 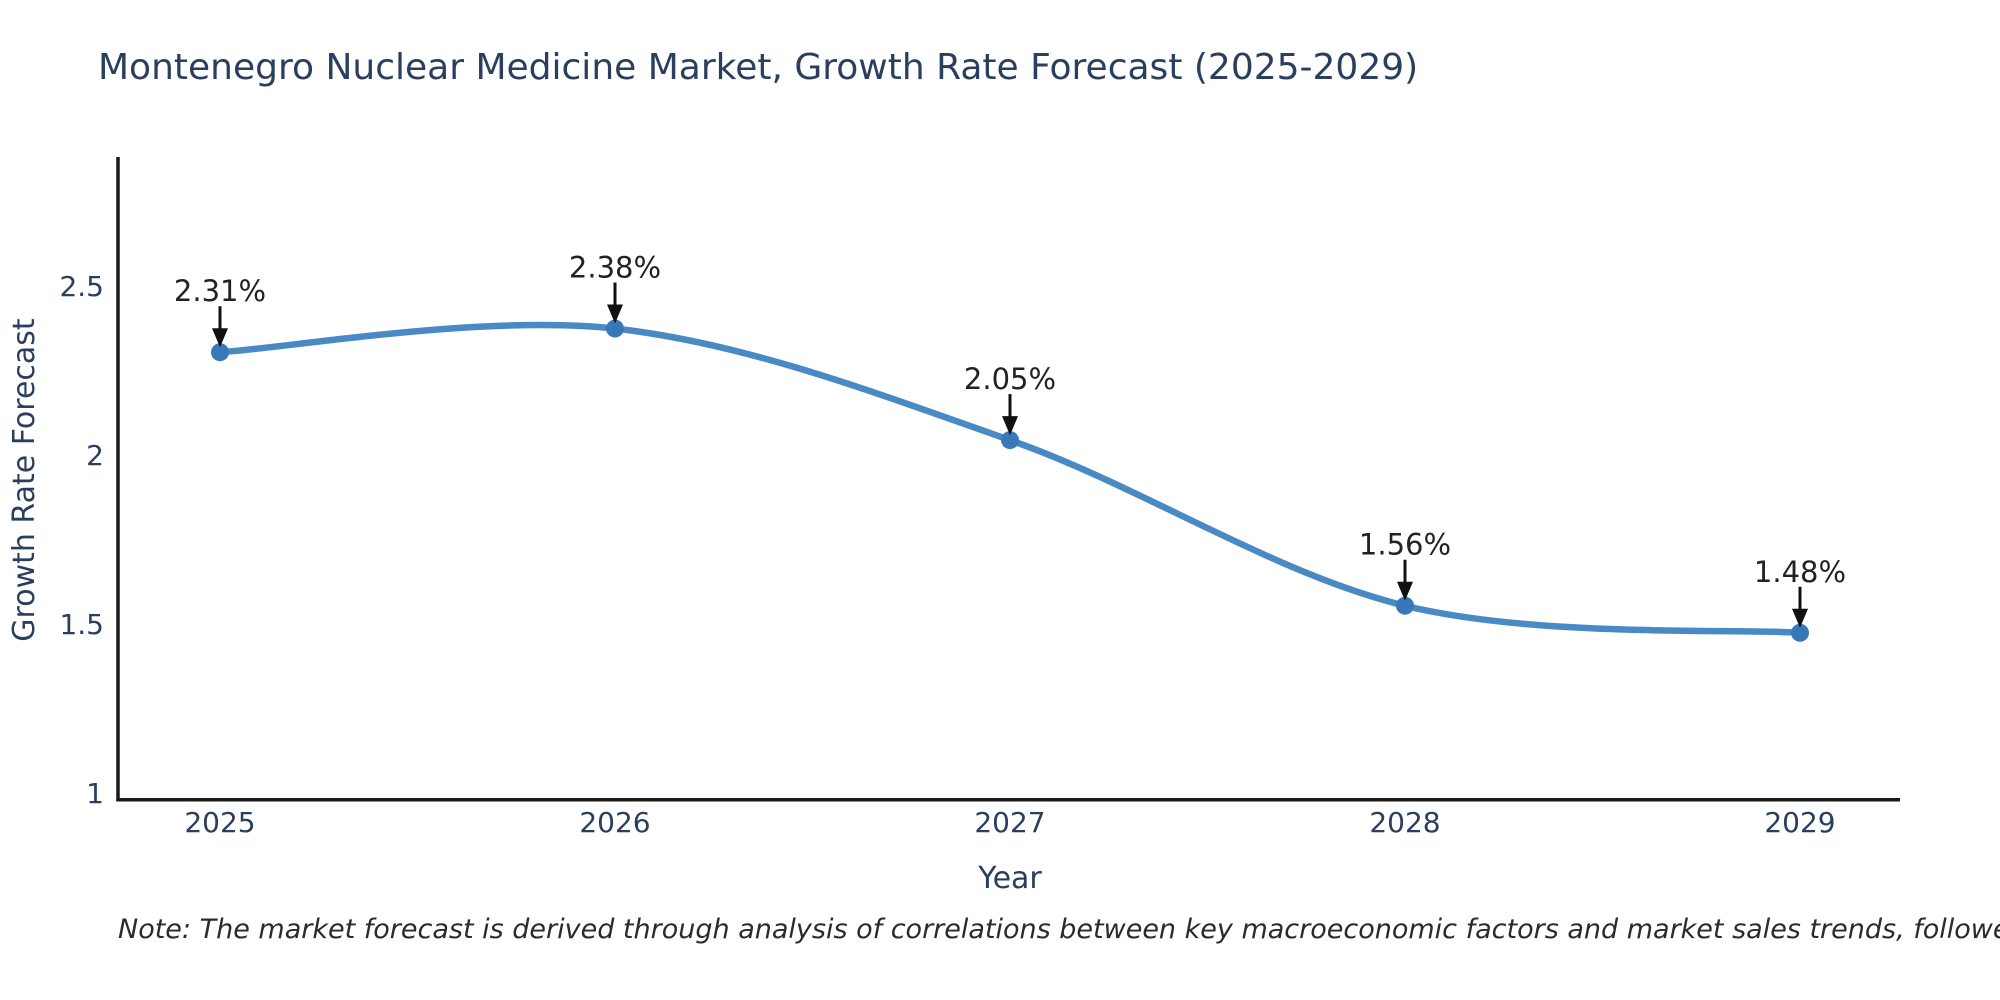 I want to click on x-tick-label: 2028, so click(x=1404, y=822).